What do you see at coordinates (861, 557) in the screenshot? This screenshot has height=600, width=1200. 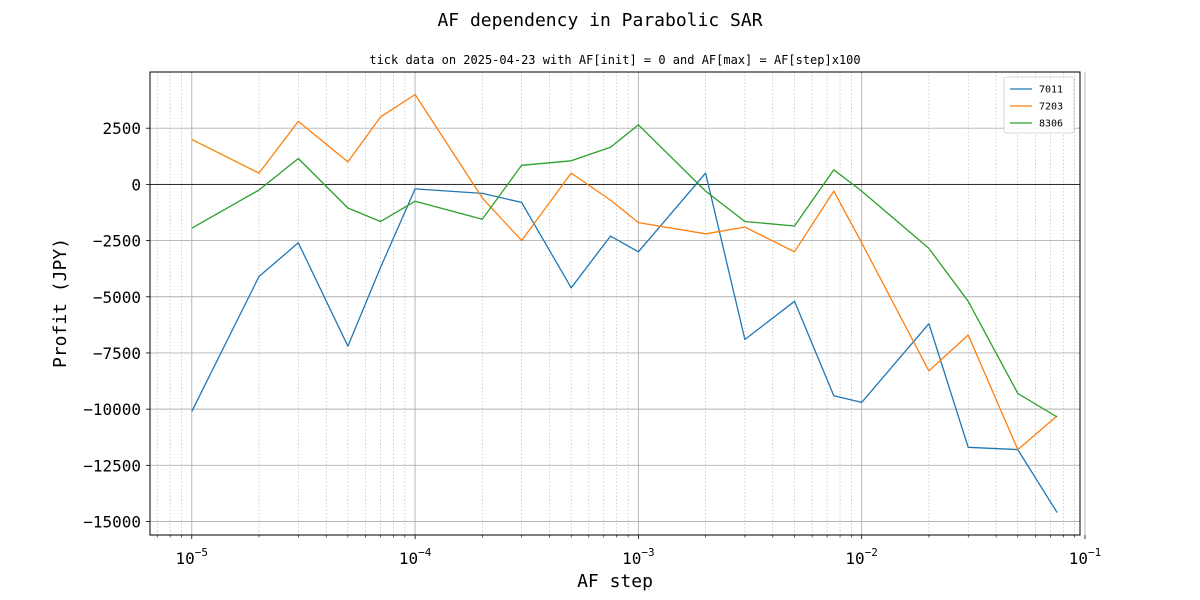 I see `x-tick-label: 10⁻²` at bounding box center [861, 557].